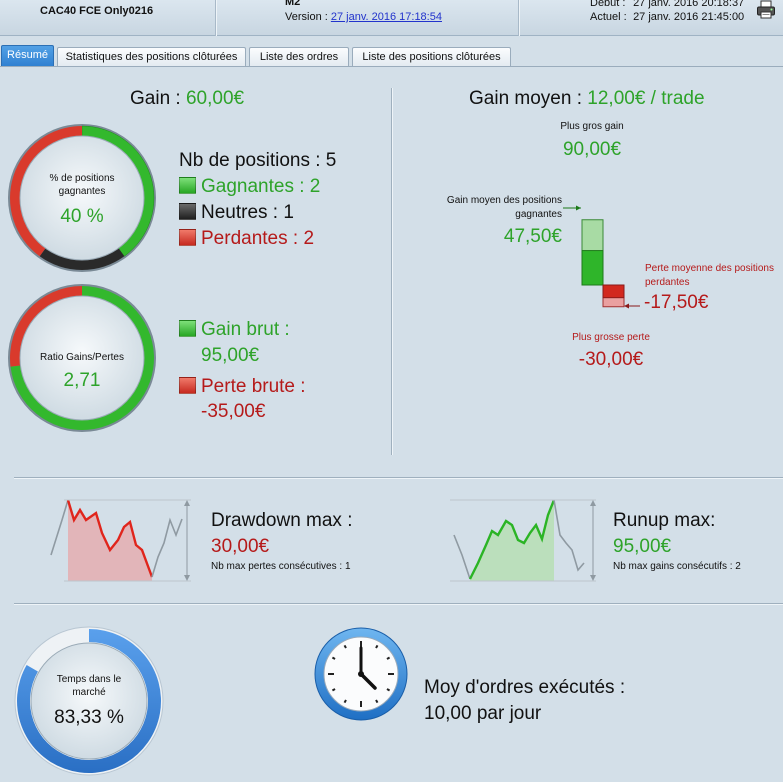 The width and height of the screenshot is (783, 782). I want to click on tab-closed-positions-stats: Statistiques des positions clôturées, so click(151, 57).